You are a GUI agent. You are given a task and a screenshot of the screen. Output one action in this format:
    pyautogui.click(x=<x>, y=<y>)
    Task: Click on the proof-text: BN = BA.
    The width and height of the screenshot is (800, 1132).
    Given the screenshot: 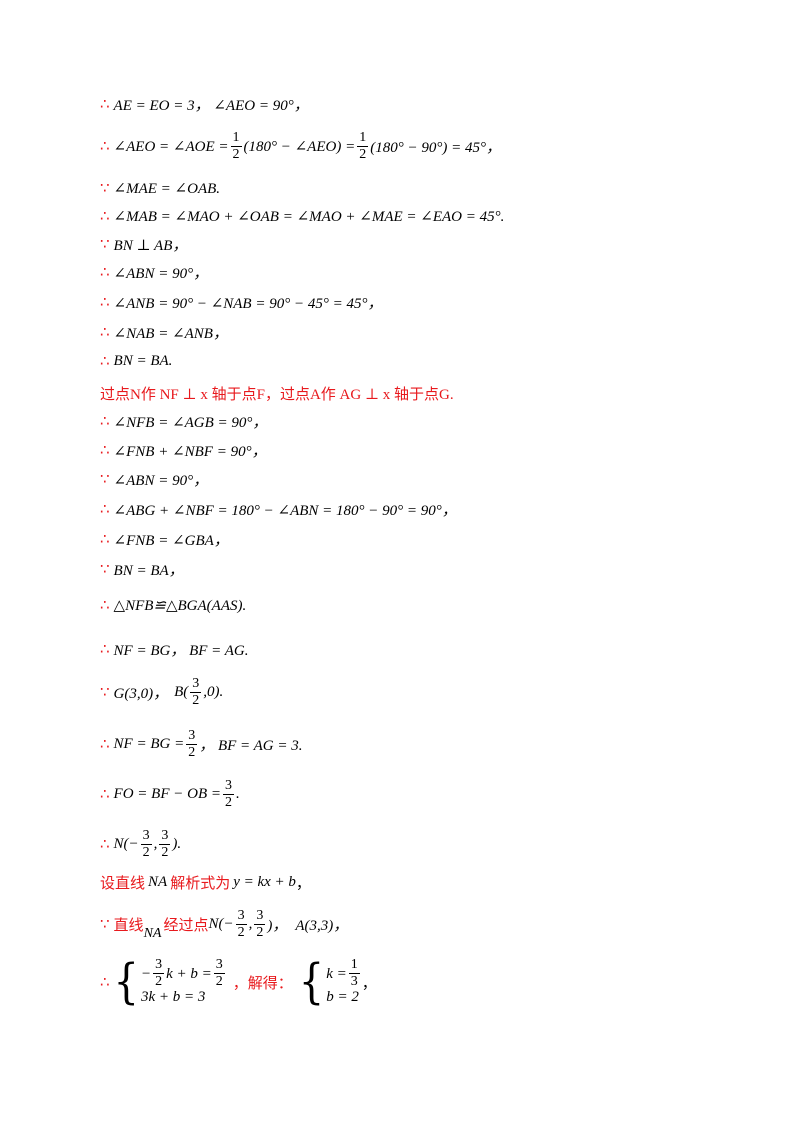 What is the action you would take?
    pyautogui.click(x=143, y=360)
    